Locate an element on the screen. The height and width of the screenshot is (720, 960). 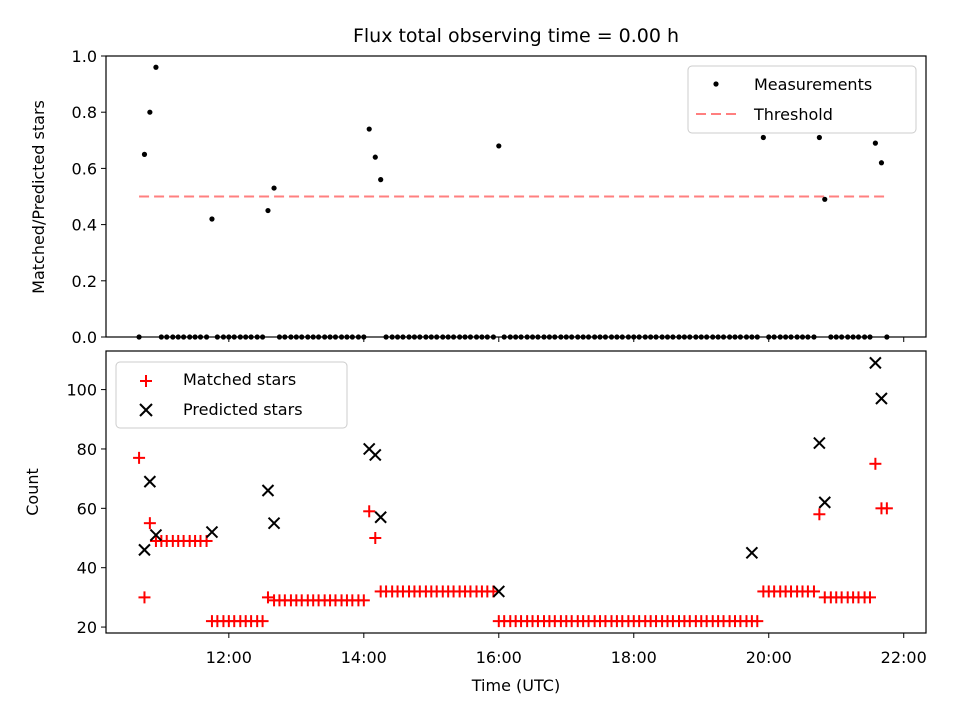
legend-measurements-marker is located at coordinates (716, 84).